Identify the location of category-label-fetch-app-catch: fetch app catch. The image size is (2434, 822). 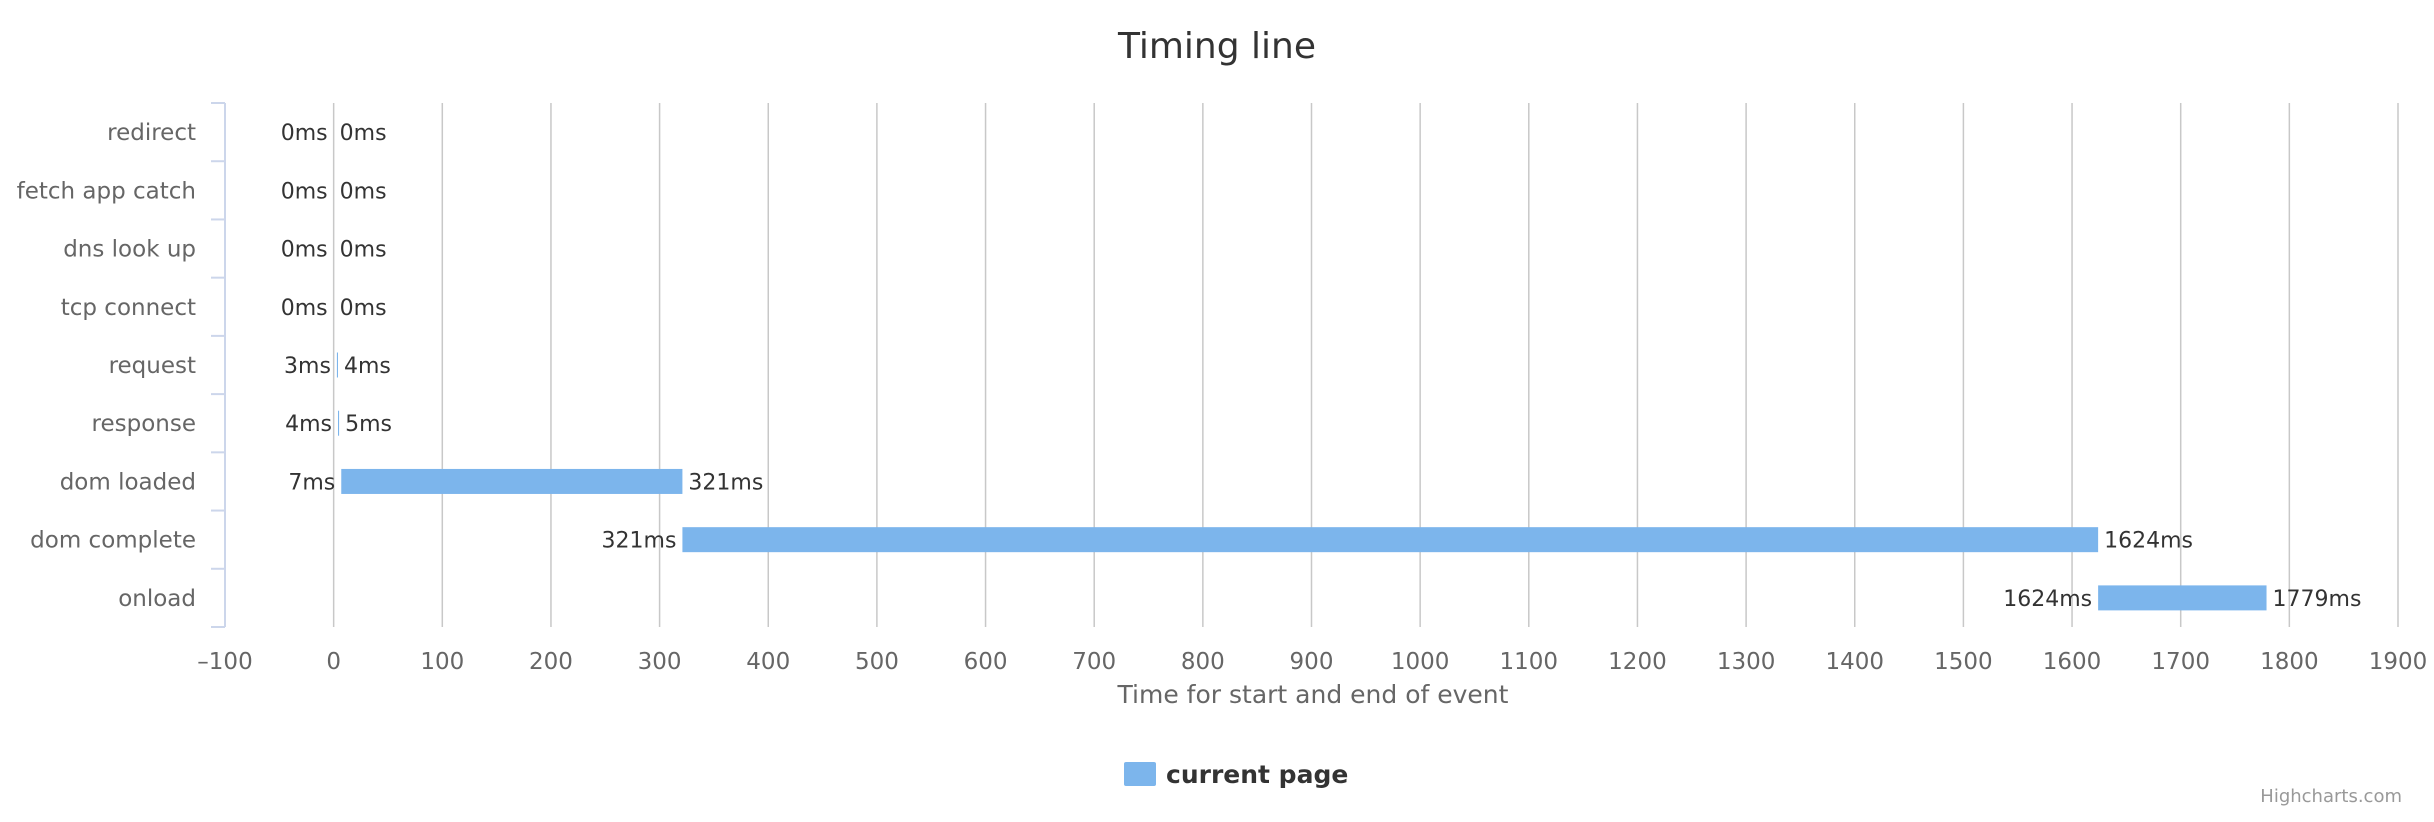
(106, 191).